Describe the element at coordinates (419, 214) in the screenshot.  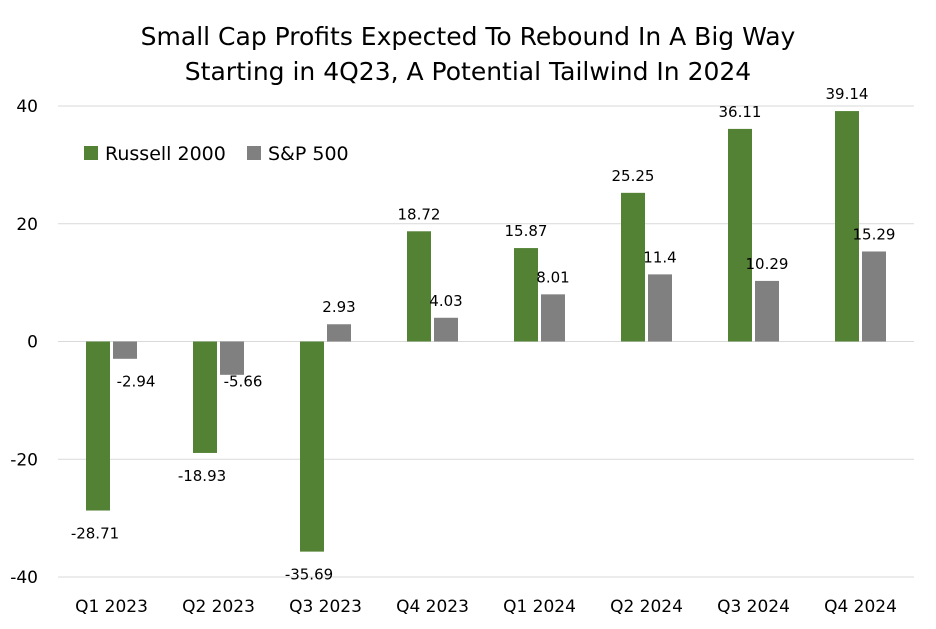
I see `data-label: 18.72` at that location.